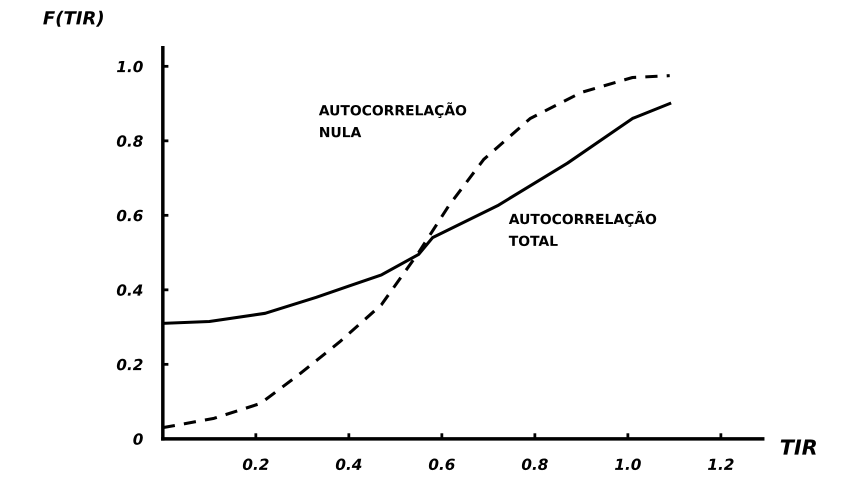 This screenshot has width=857, height=477. What do you see at coordinates (255, 464) in the screenshot?
I see `x-tick-label: 0.2` at bounding box center [255, 464].